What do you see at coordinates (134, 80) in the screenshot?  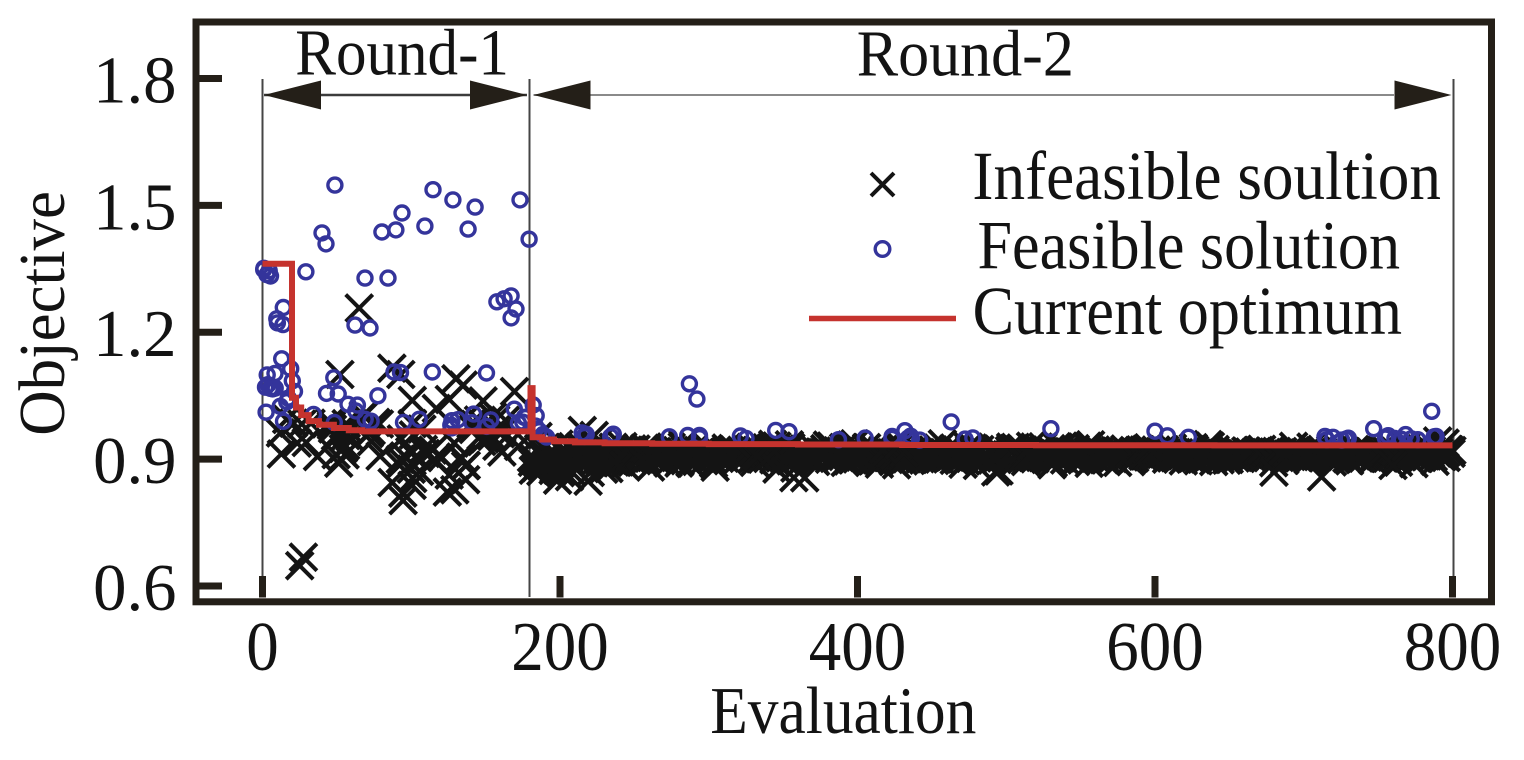 I see `svg-text: 1.8` at bounding box center [134, 80].